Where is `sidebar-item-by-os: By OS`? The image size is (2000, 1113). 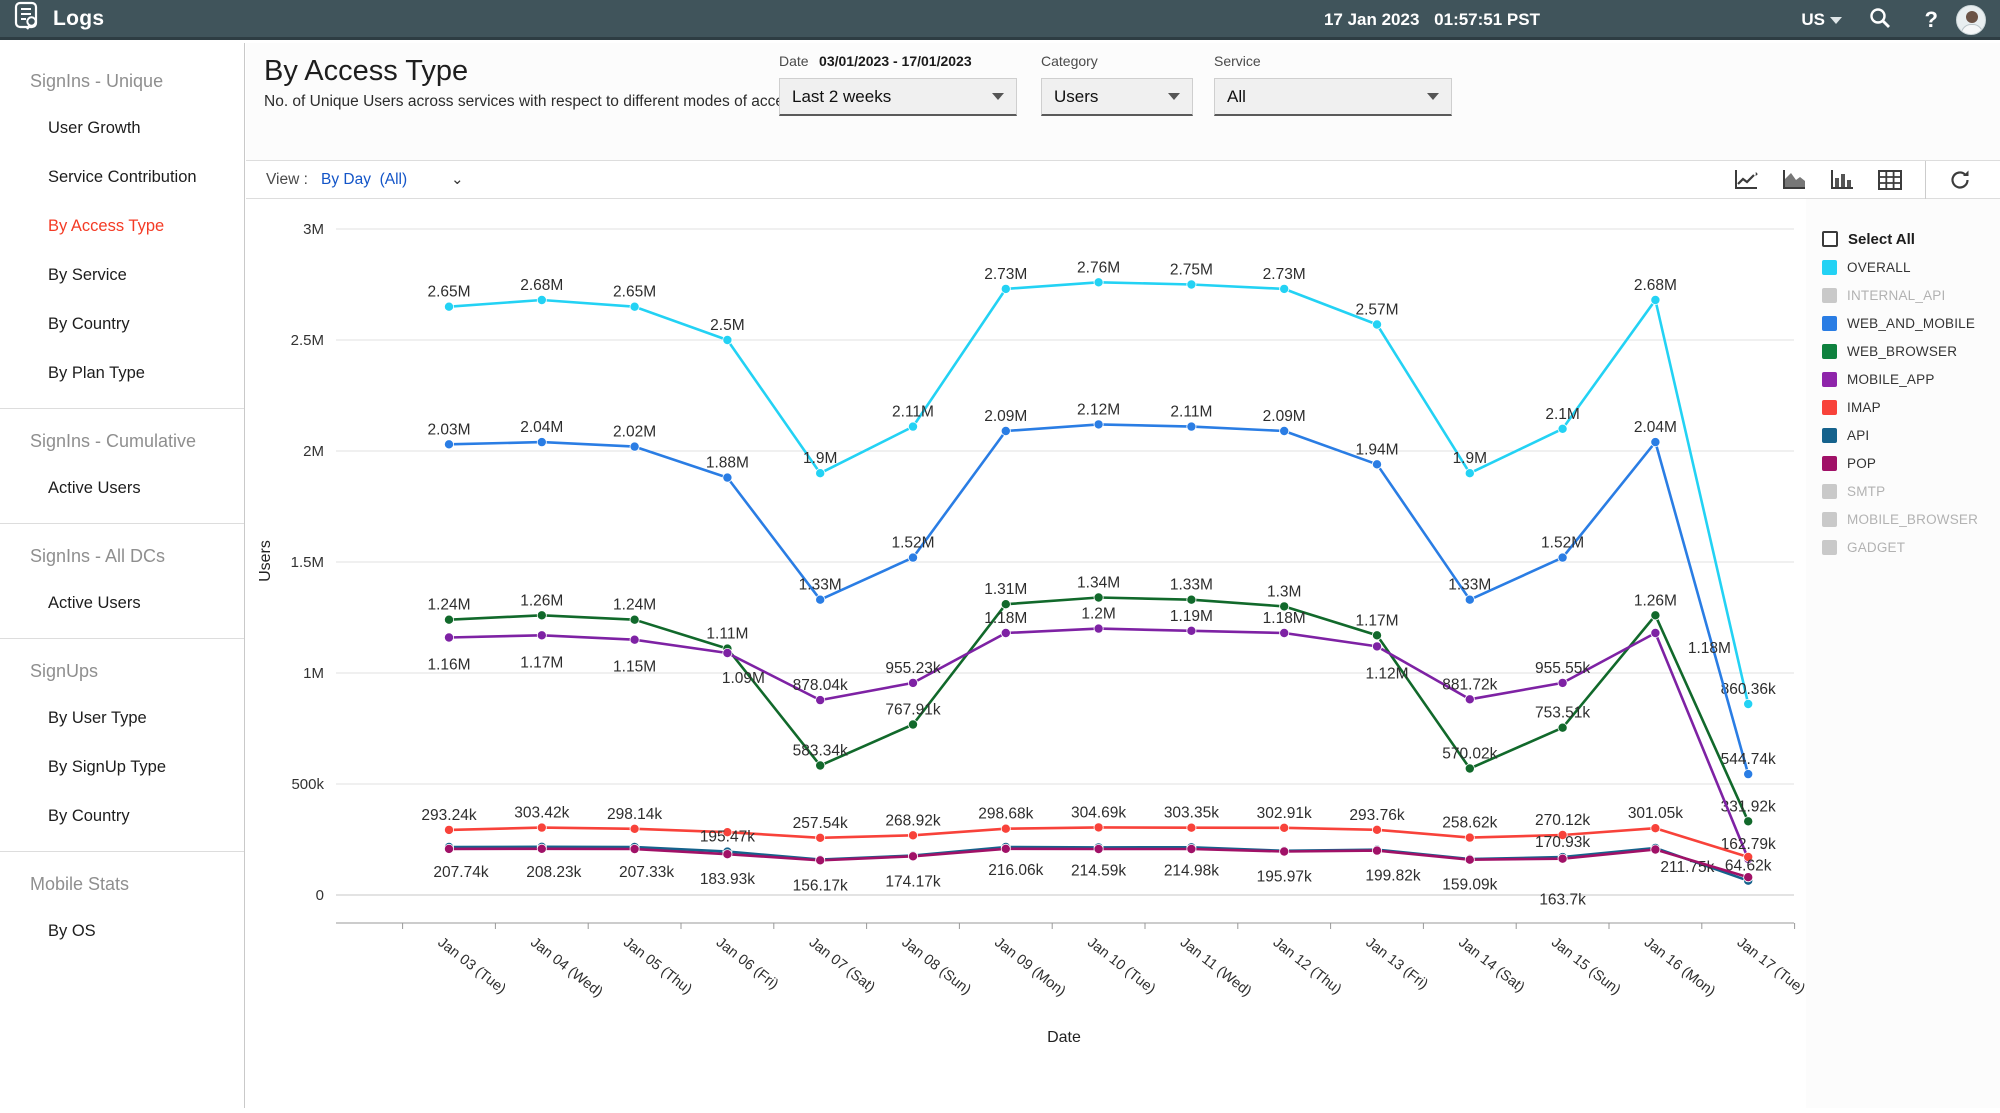 sidebar-item-by-os: By OS is located at coordinates (72, 931).